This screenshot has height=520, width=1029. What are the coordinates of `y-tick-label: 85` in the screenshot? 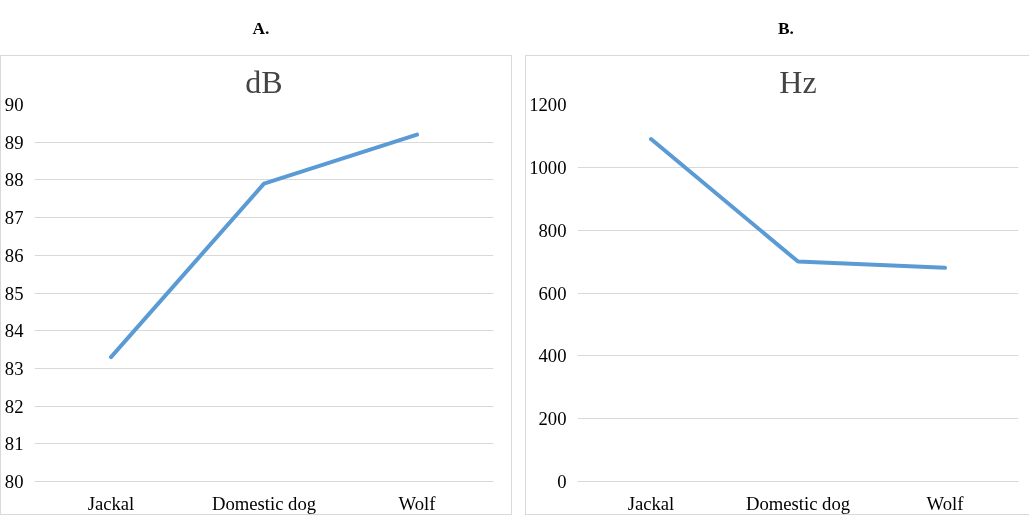 It's located at (14, 293).